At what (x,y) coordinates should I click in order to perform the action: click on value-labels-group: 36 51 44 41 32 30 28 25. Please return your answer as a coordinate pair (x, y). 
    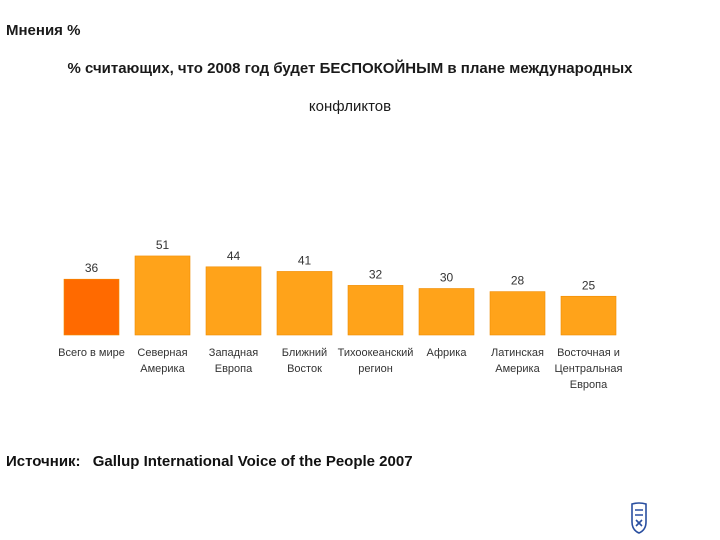
    Looking at the image, I should click on (340, 265).